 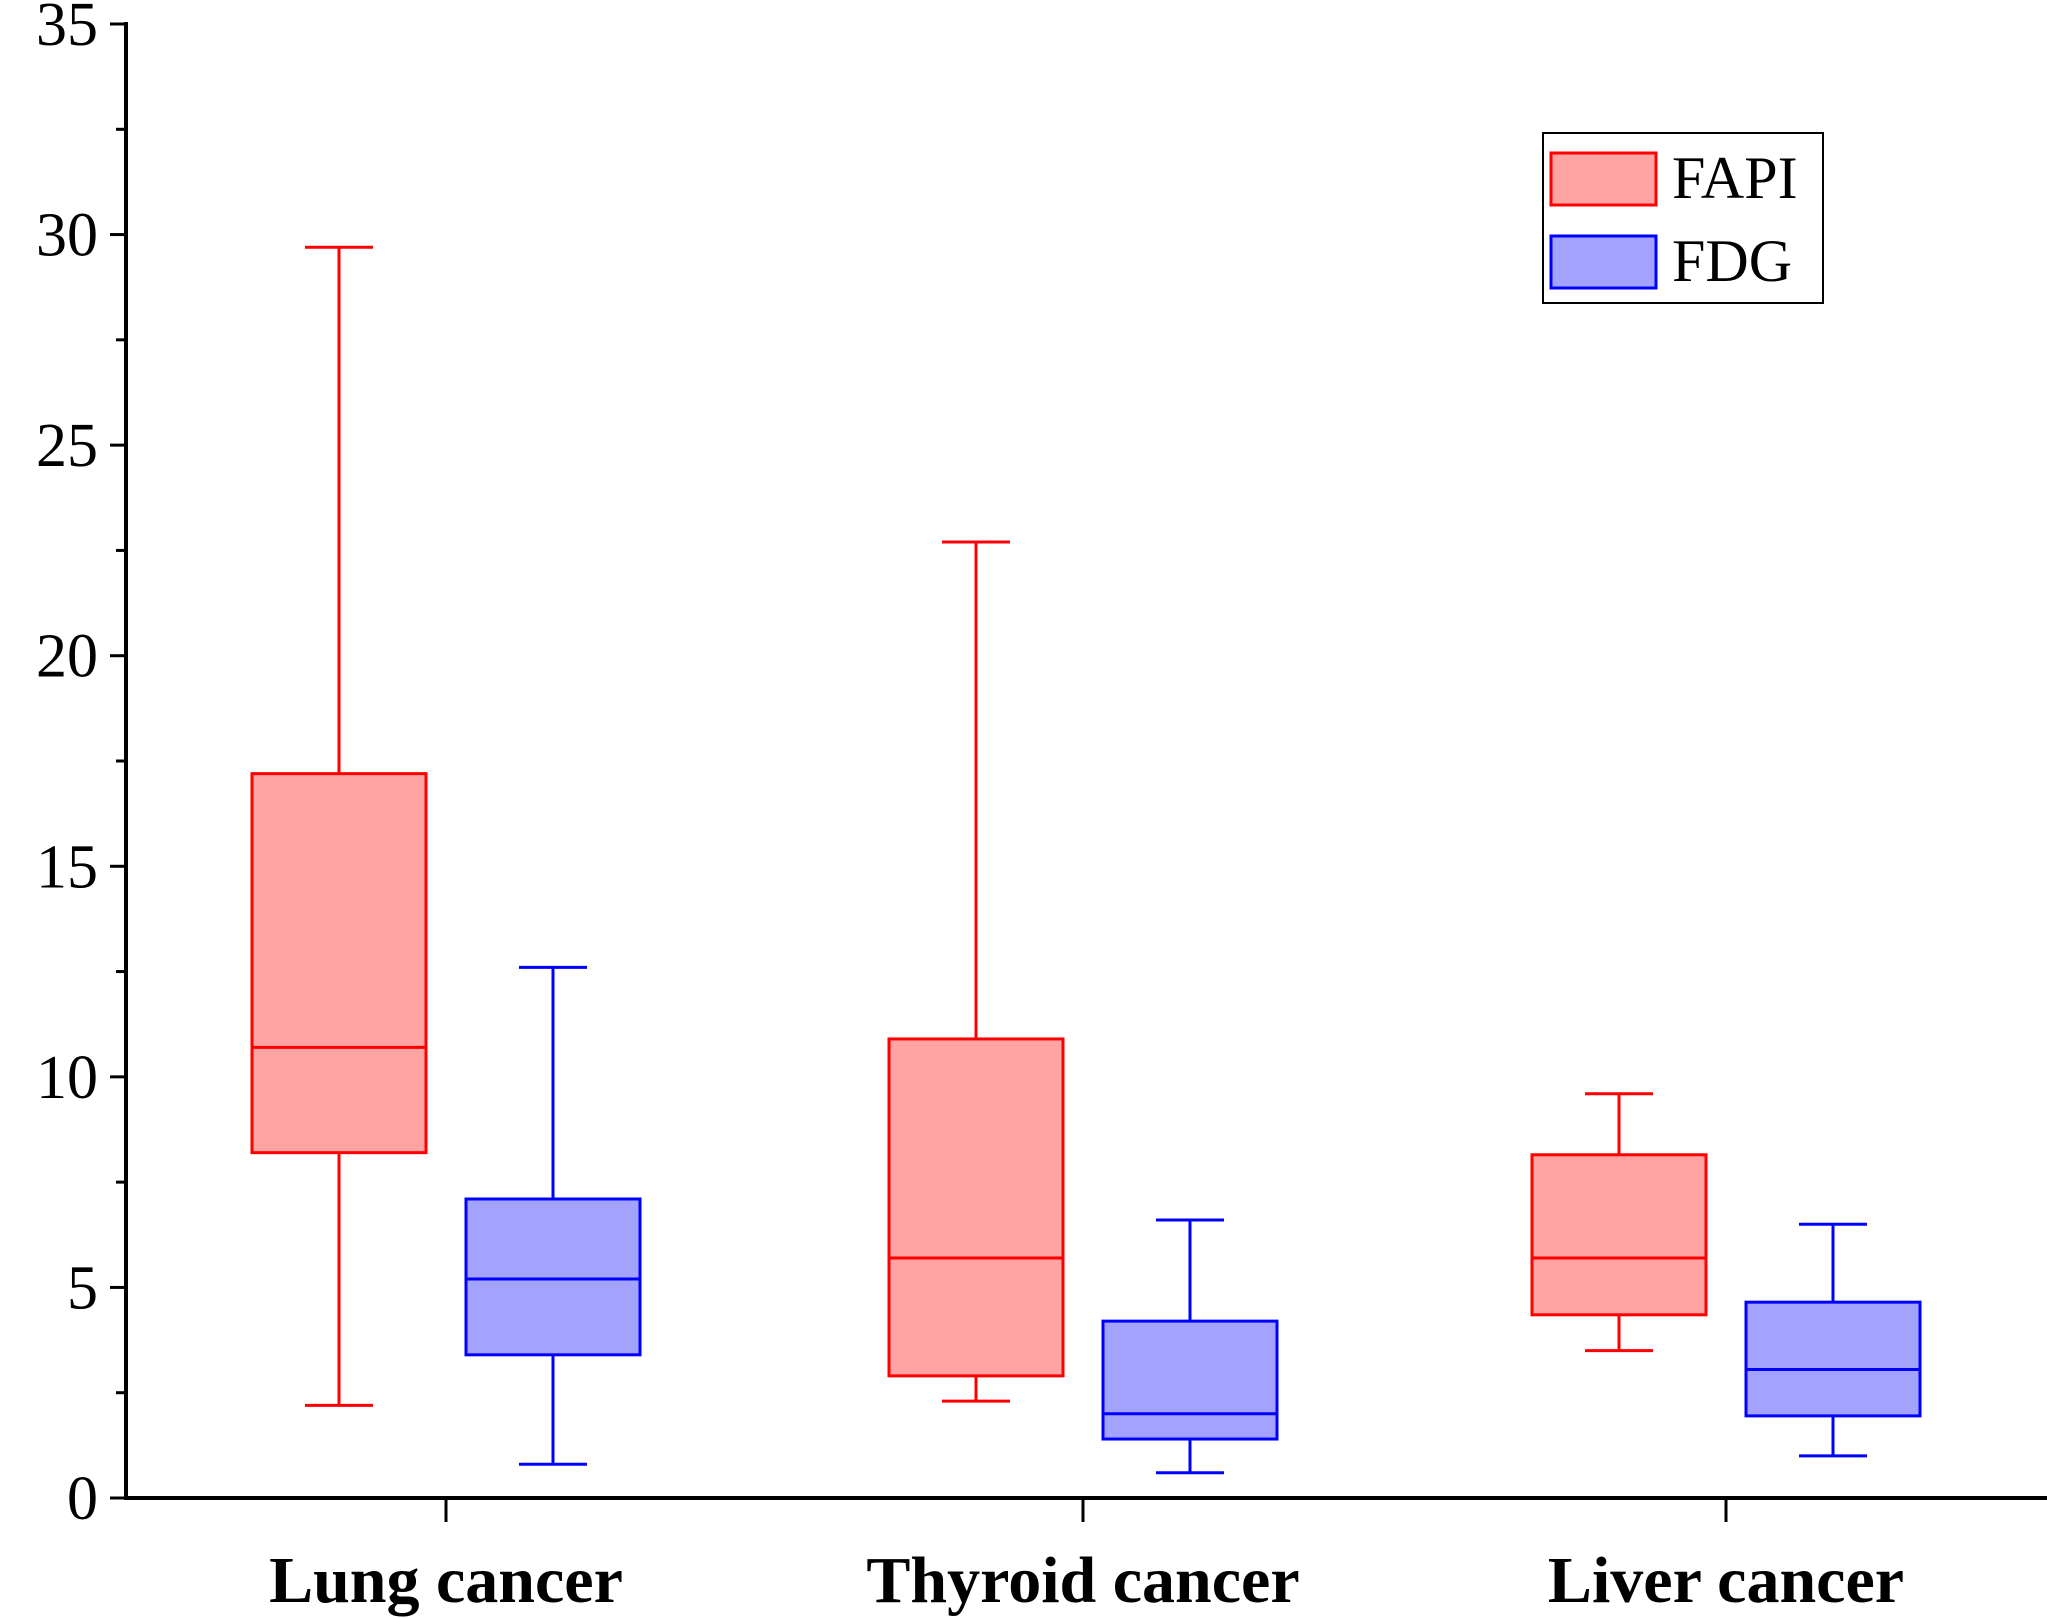 I want to click on legend-label: FAPI, so click(x=1735, y=178).